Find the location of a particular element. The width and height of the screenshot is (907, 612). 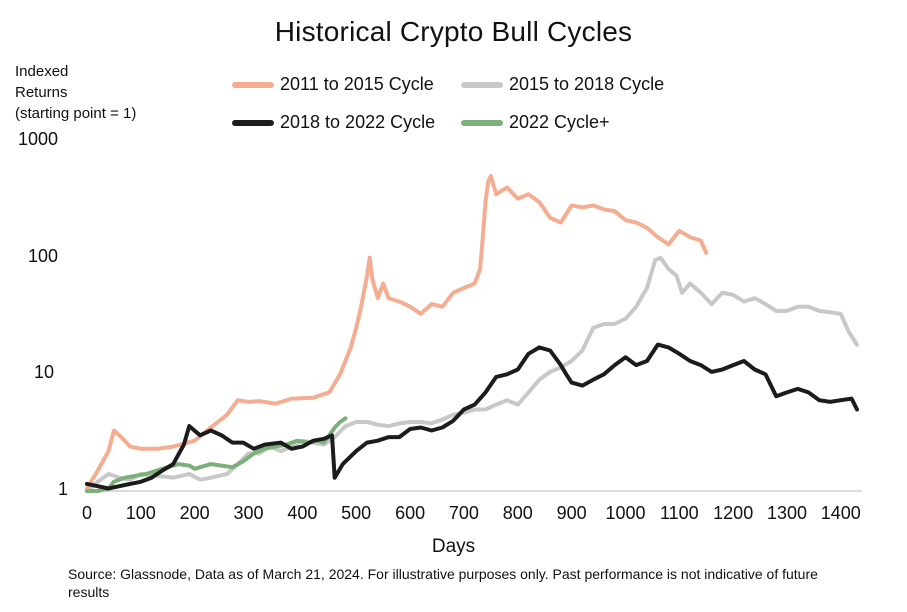

legend-item-2022-plus: 2022 Cycle+ is located at coordinates (535, 122).